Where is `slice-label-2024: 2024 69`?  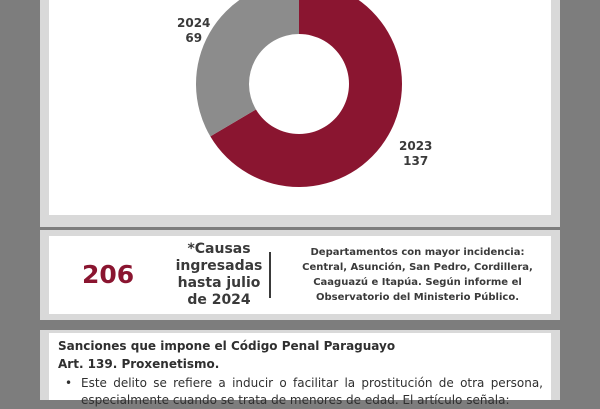
slice-label-2024: 2024 69 is located at coordinates (193, 31).